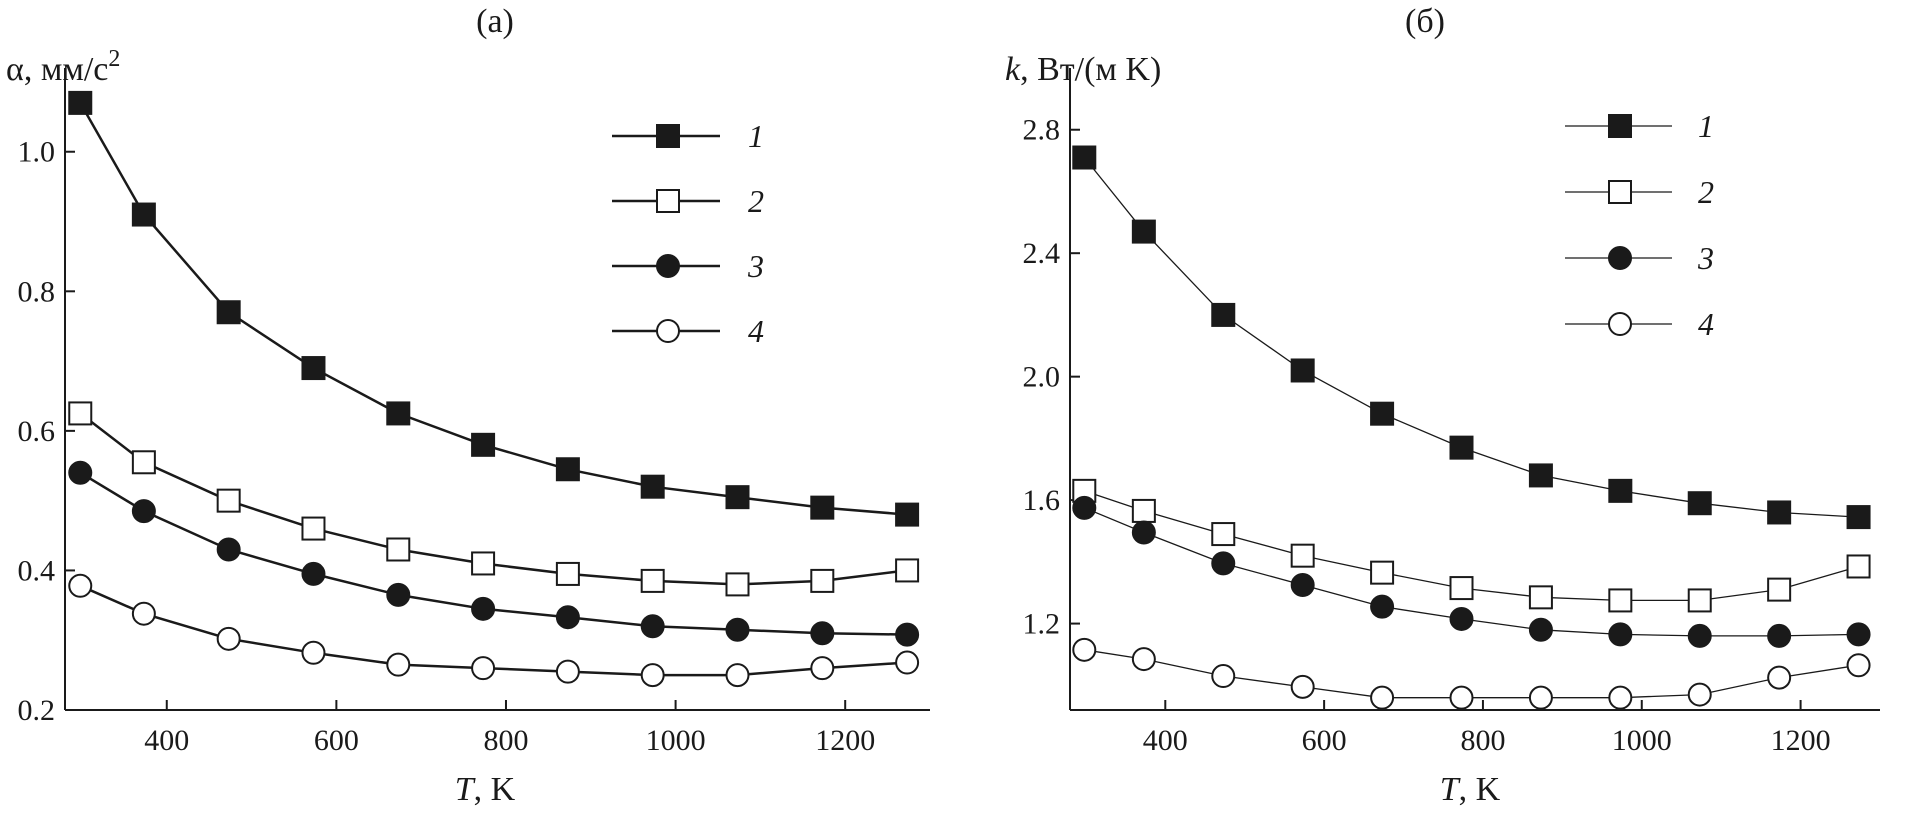 Image resolution: width=1905 pixels, height=817 pixels. I want to click on panel-a-legend-entry-4: 4, so click(688, 331).